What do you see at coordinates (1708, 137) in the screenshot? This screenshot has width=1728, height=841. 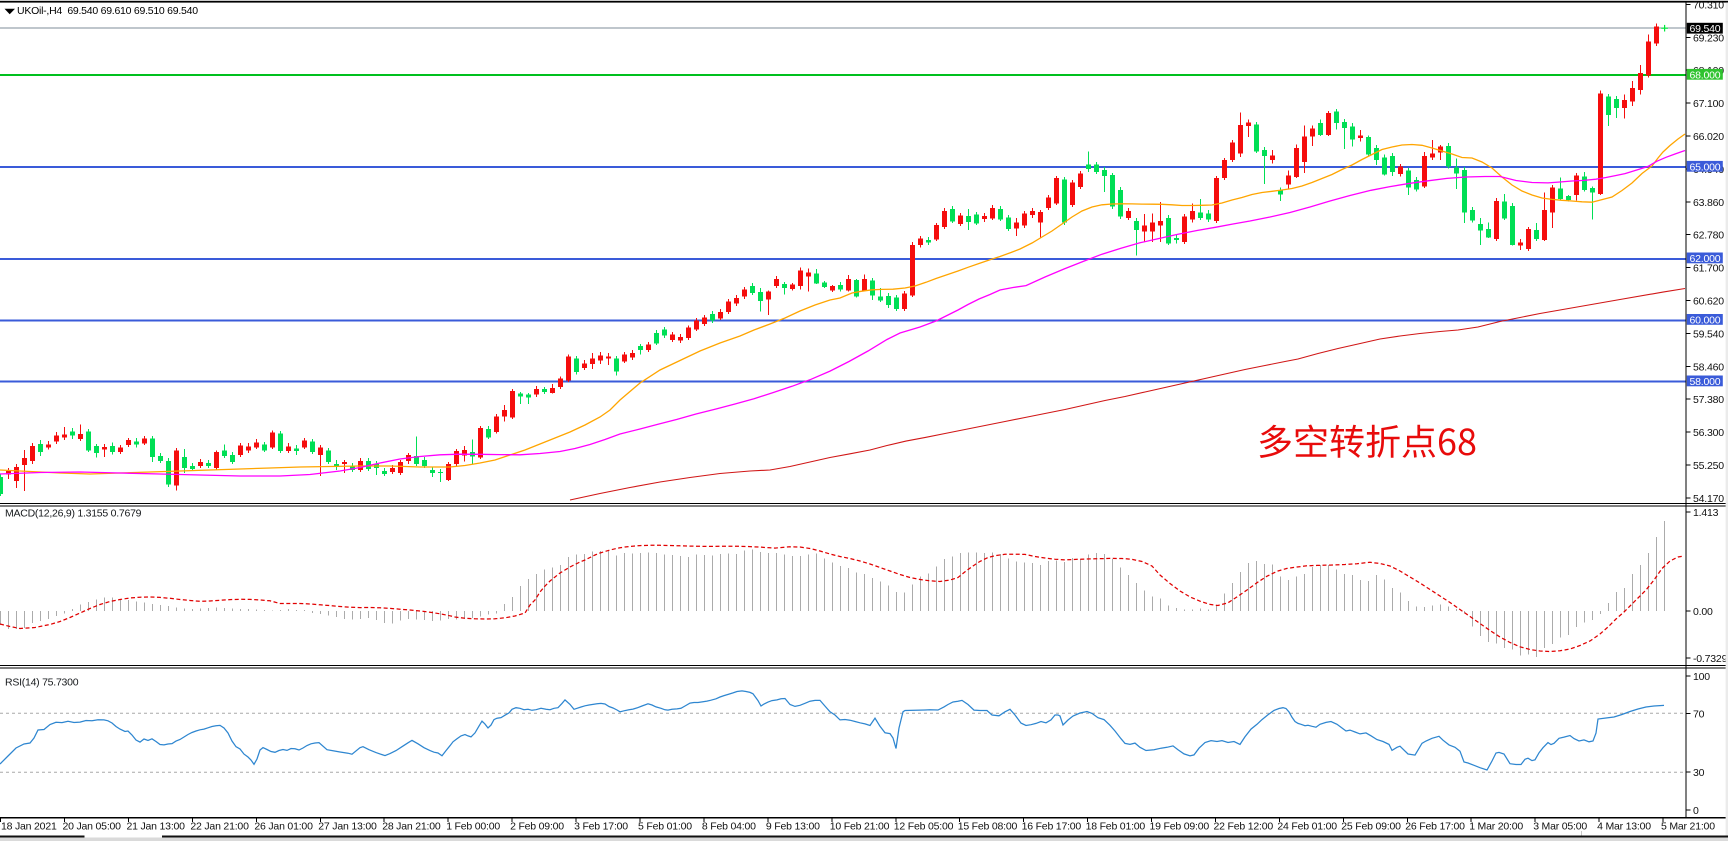 I see `svg-text: 66.020` at bounding box center [1708, 137].